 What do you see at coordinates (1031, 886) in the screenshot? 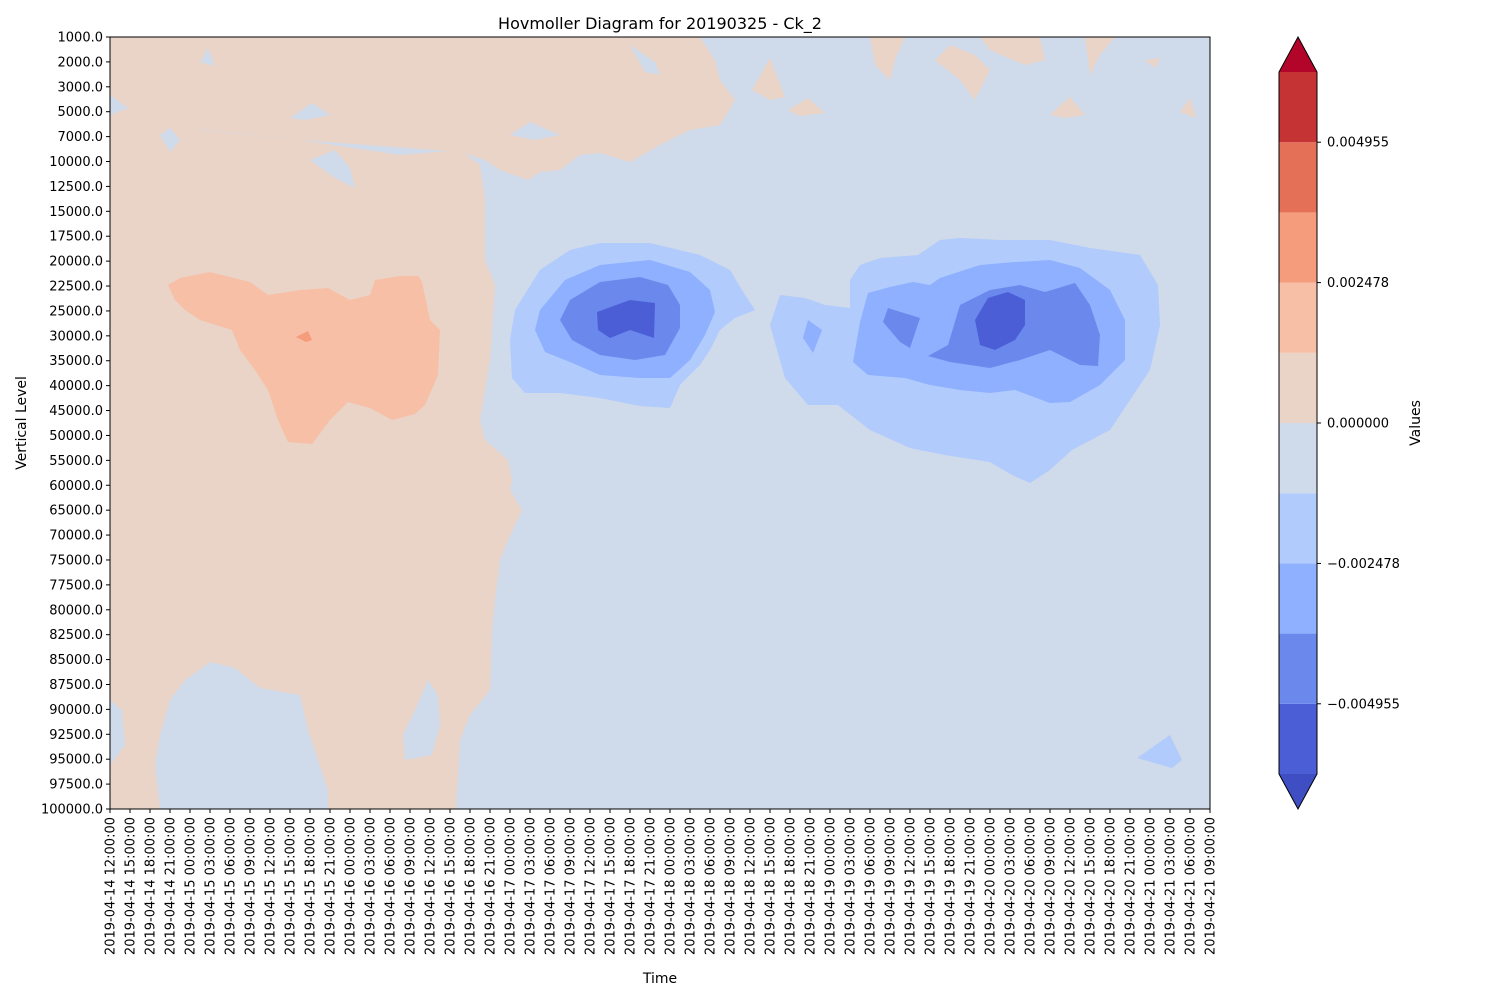
I see `x-tick-label: 2019-04-20 06:00:00` at bounding box center [1031, 886].